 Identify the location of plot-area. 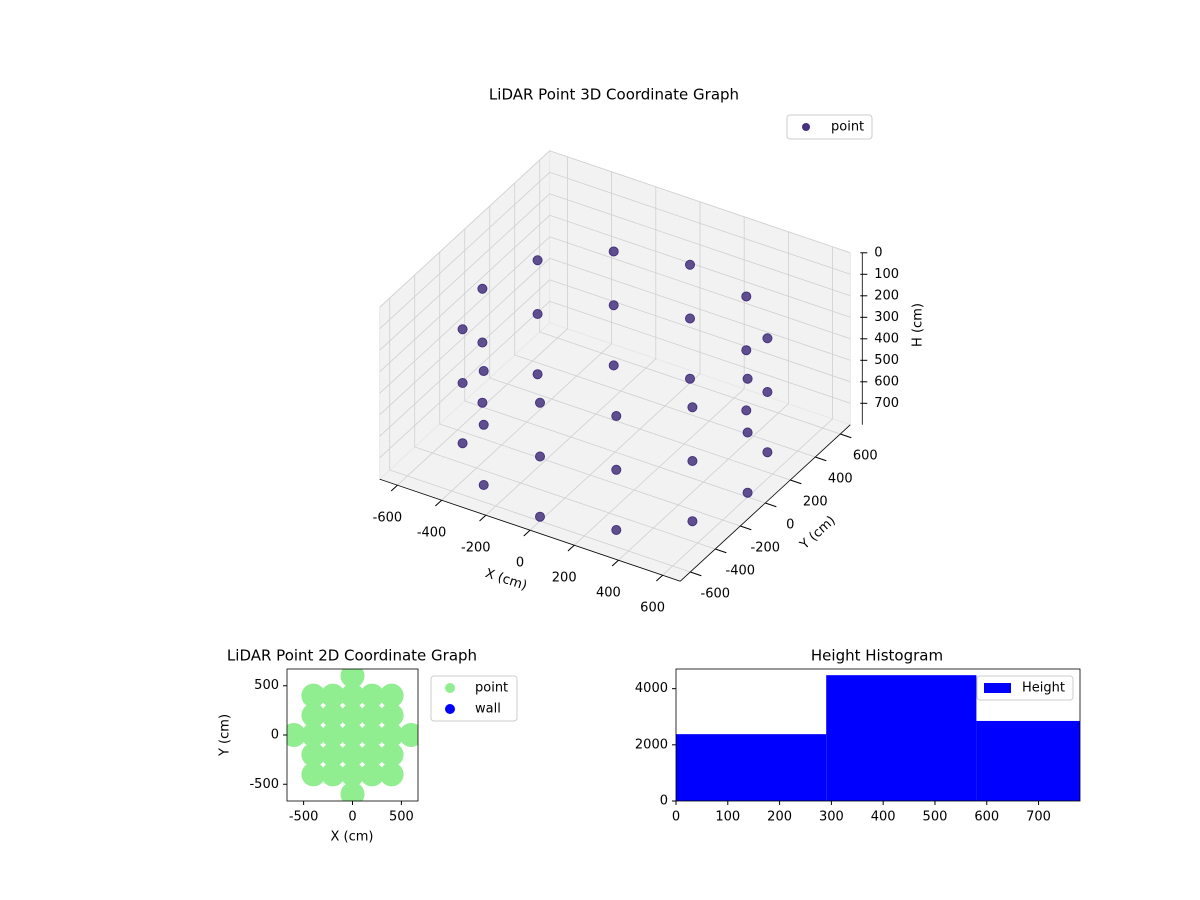
(352, 735).